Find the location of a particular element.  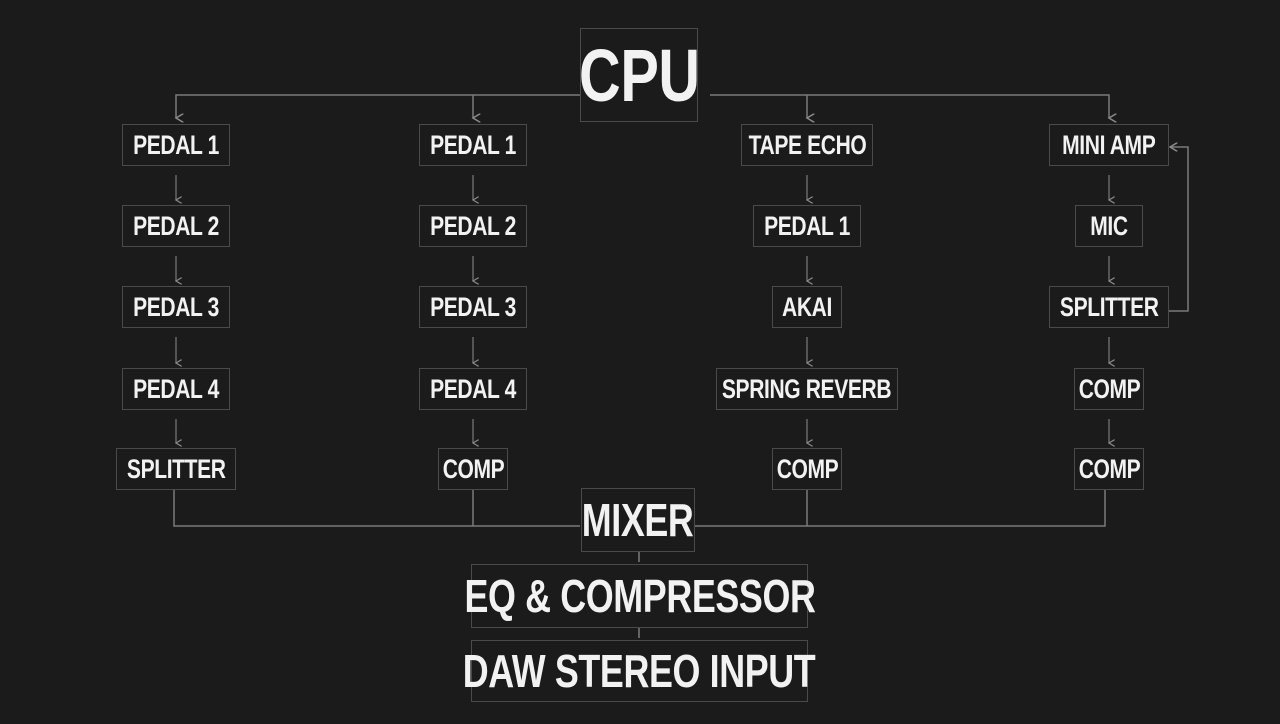

node-col4-row1: MINI AMP is located at coordinates (1109, 145).